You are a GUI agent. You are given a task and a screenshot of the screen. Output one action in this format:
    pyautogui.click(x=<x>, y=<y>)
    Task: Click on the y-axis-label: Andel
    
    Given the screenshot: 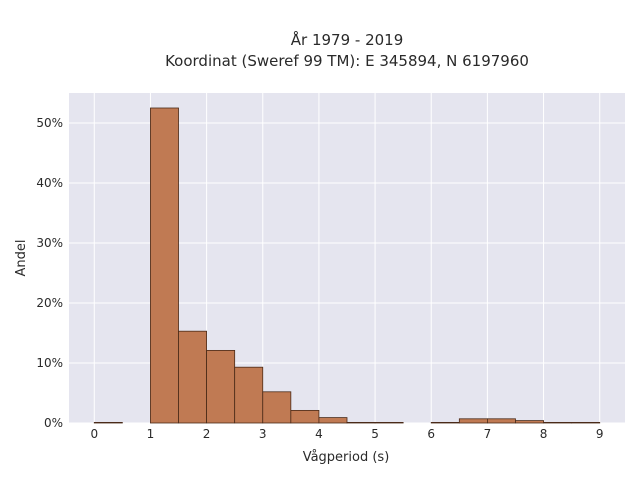 What is the action you would take?
    pyautogui.click(x=21, y=258)
    